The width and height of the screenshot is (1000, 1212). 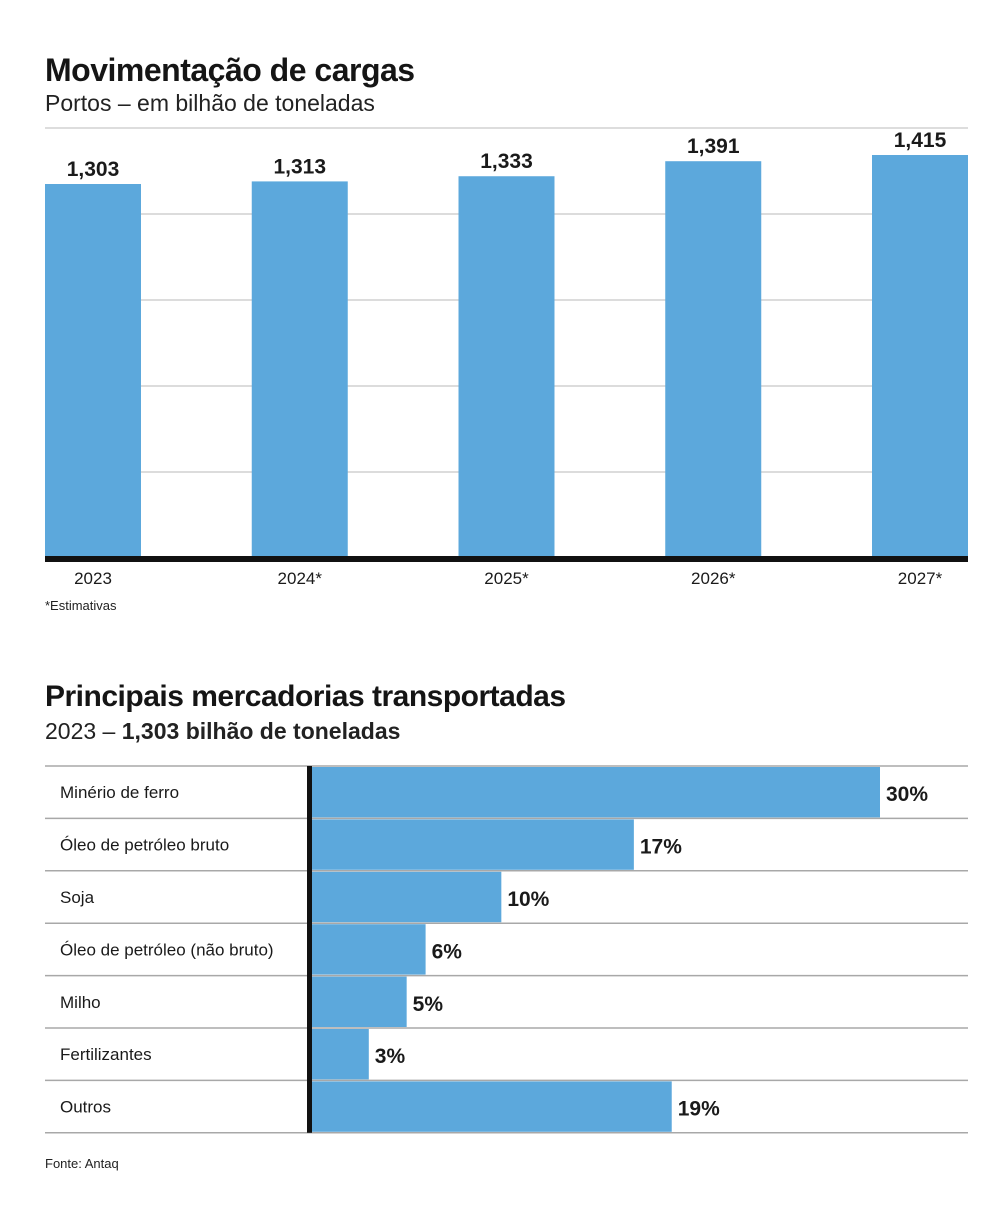 I want to click on data-label: 1,415, so click(x=920, y=140).